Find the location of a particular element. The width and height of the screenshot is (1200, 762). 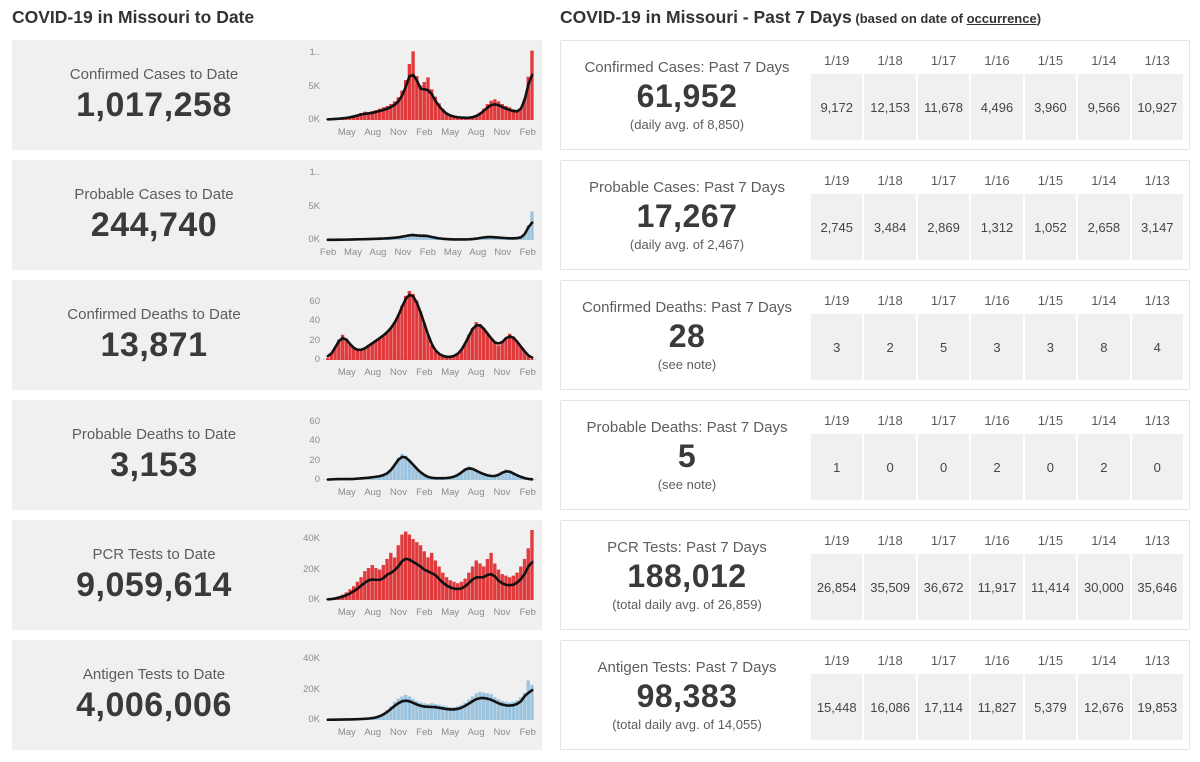

day-value-cell: 5,379 is located at coordinates (1050, 707).